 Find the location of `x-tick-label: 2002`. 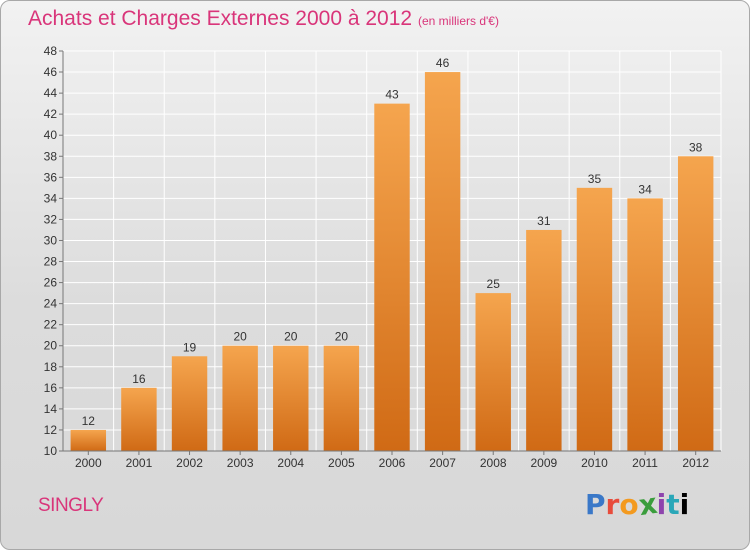

x-tick-label: 2002 is located at coordinates (189, 463).